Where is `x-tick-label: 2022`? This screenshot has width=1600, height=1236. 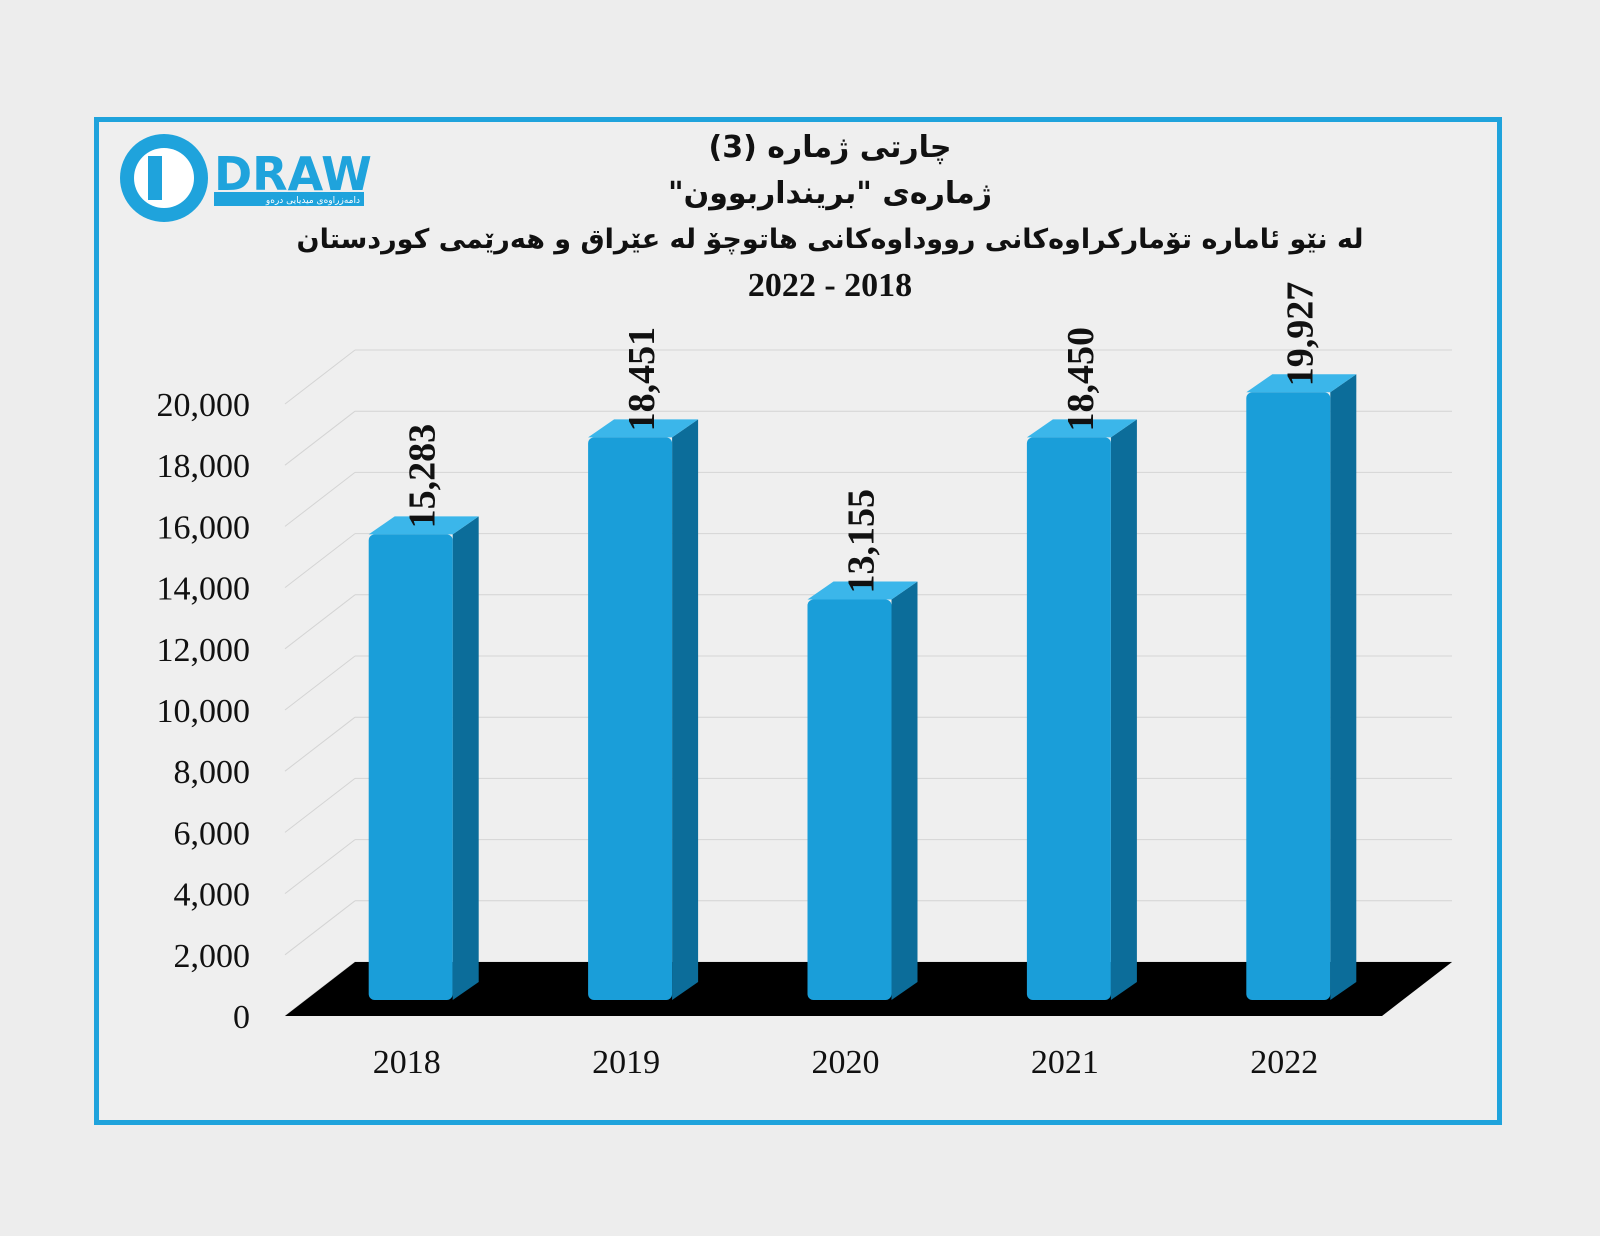 x-tick-label: 2022 is located at coordinates (1284, 1062).